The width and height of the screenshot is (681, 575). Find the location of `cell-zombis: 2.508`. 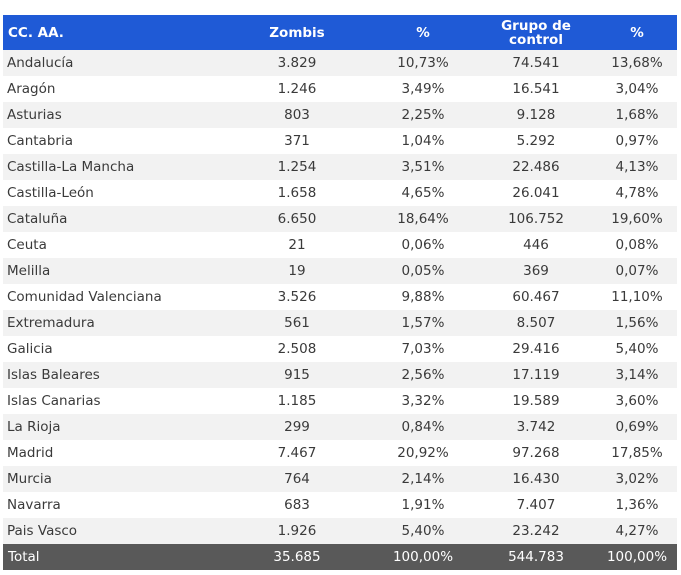

cell-zombis: 2.508 is located at coordinates (297, 349).